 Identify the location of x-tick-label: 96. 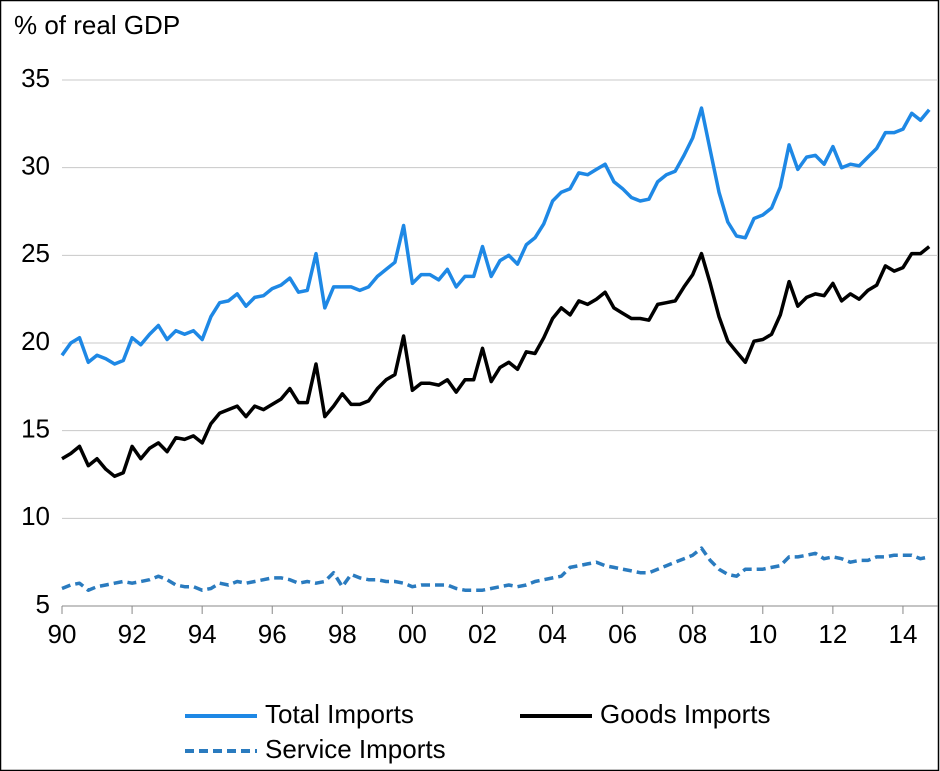
(272, 634).